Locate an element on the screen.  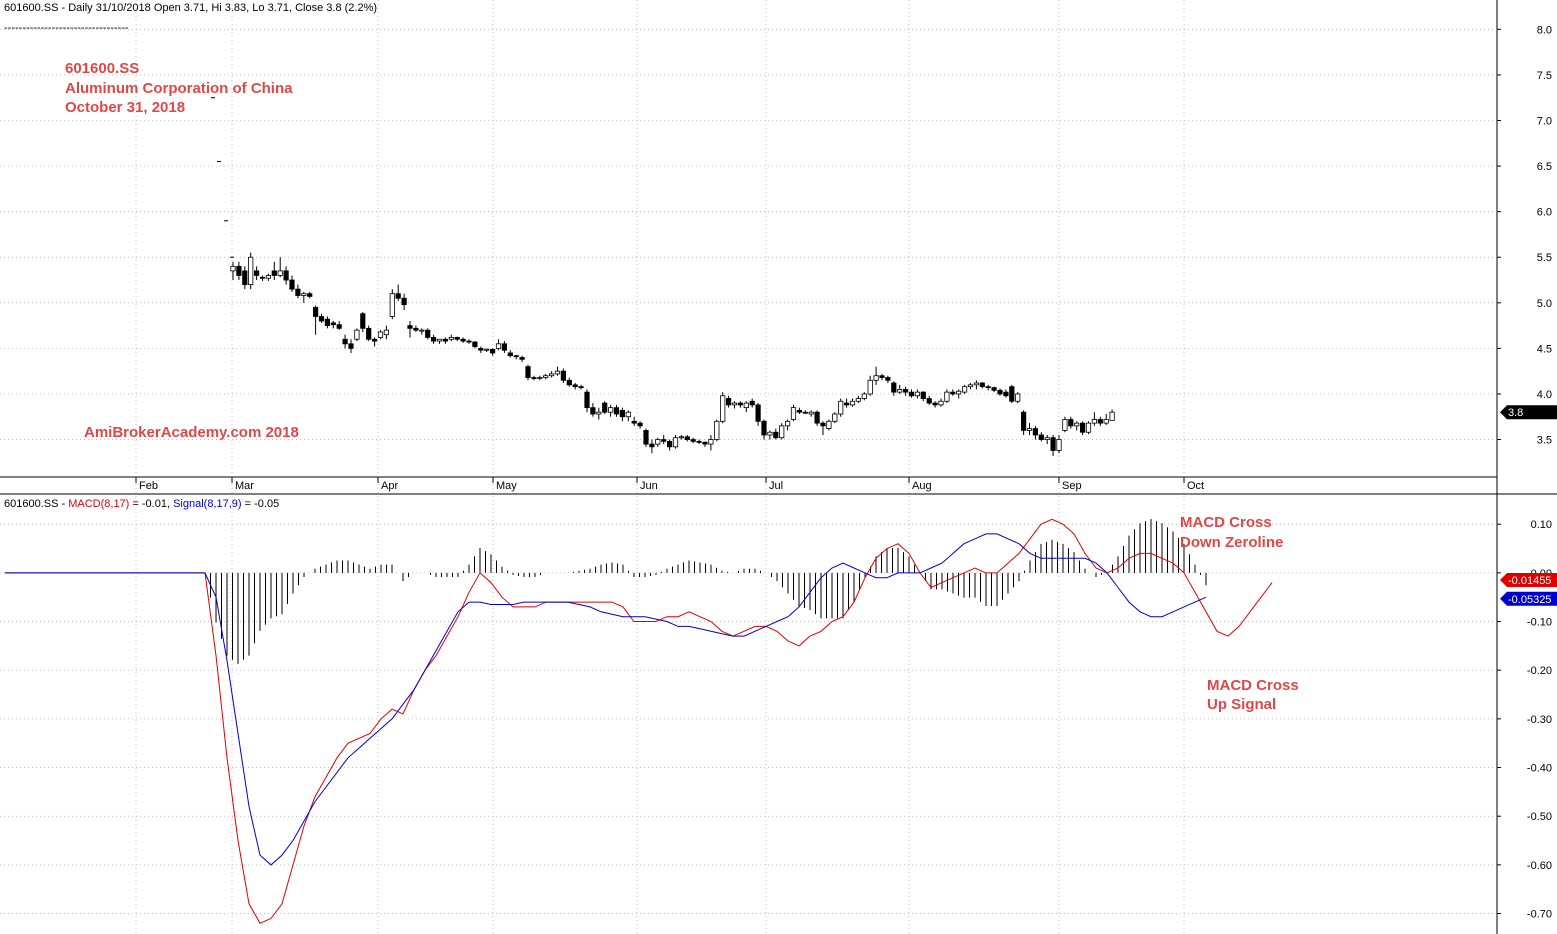
last-price-badge: 3.8 is located at coordinates (1528, 412).